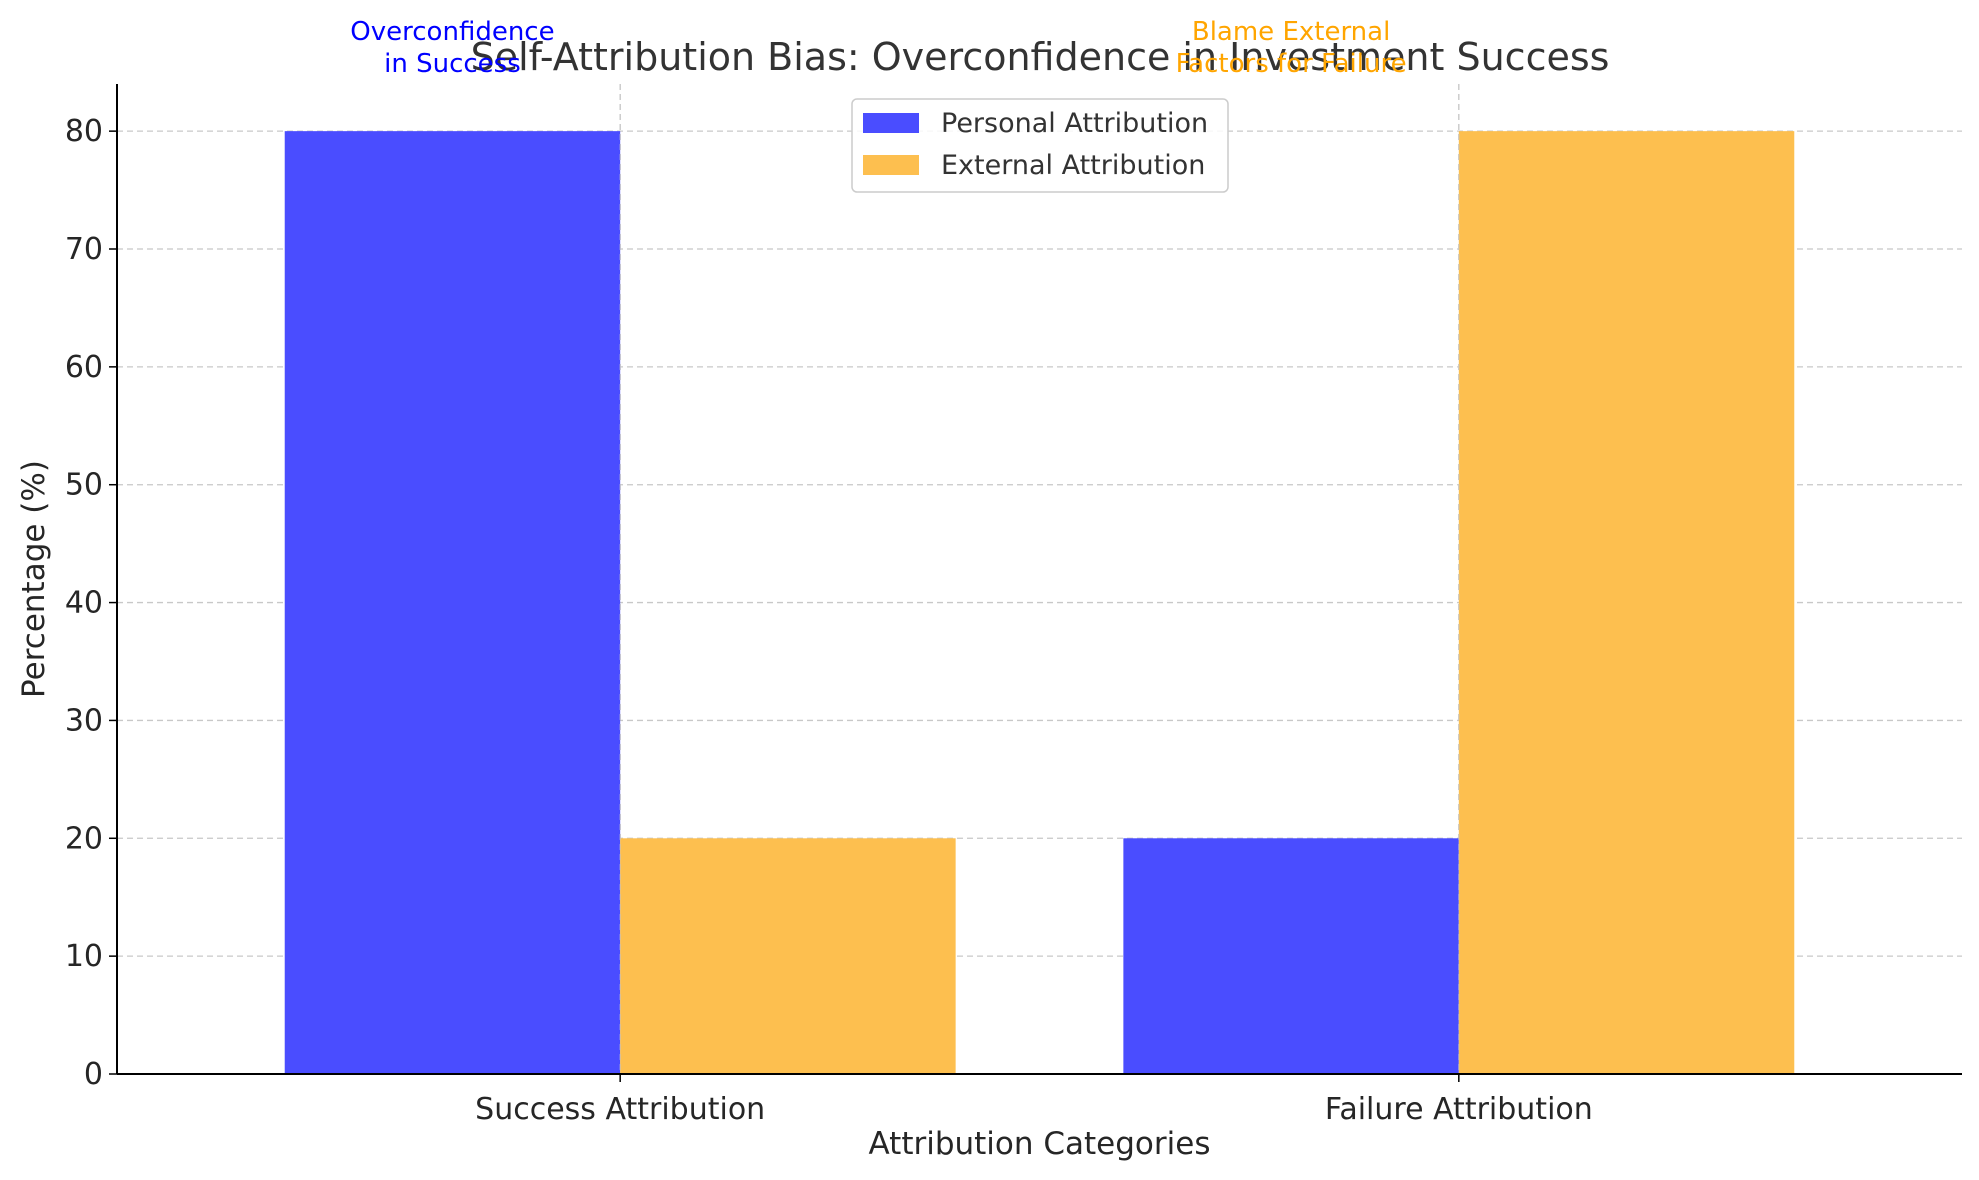  Describe the element at coordinates (84, 367) in the screenshot. I see `y-tick-label: 60` at that location.